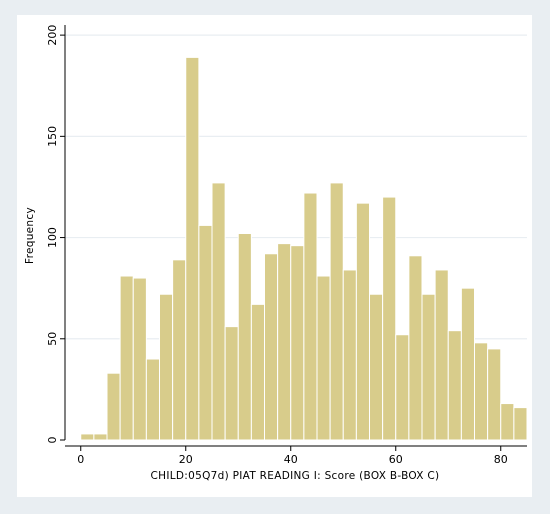 The height and width of the screenshot is (518, 550). Describe the element at coordinates (396, 459) in the screenshot. I see `x-tick-label: 60` at that location.